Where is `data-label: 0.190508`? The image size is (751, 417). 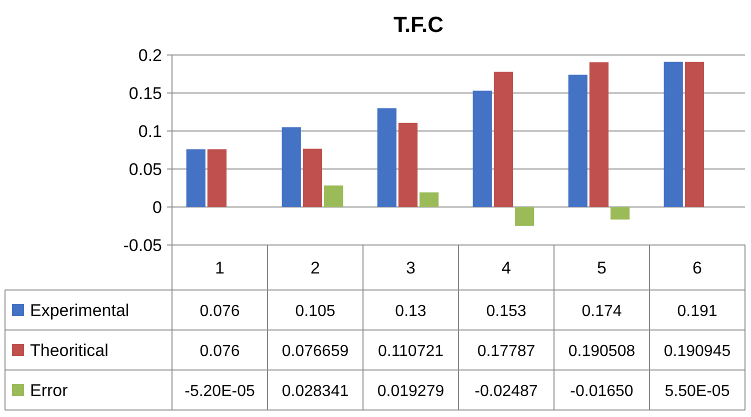 data-label: 0.190508 is located at coordinates (602, 351).